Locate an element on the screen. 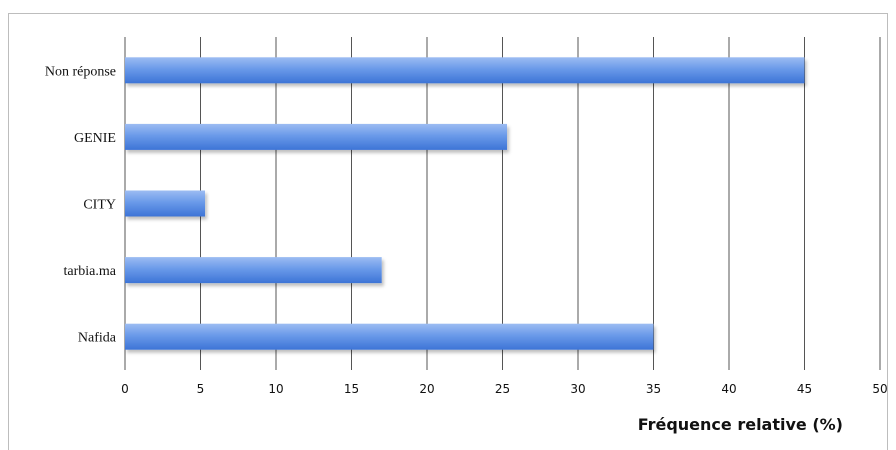  x-tick-label: 40 is located at coordinates (728, 389).